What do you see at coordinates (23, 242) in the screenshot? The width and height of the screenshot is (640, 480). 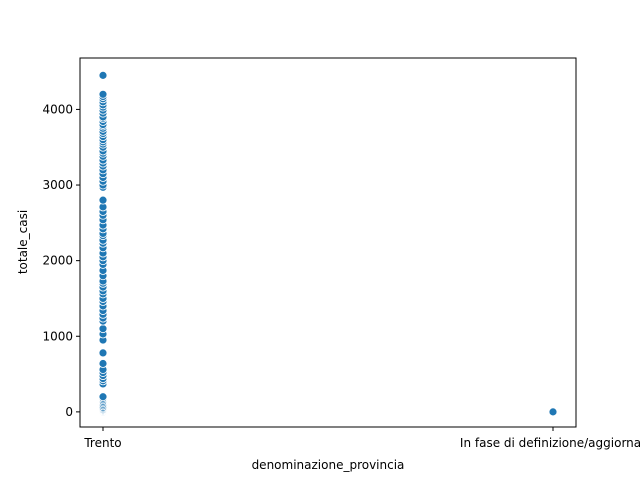 I see `y-axis-label: totale_casi` at bounding box center [23, 242].